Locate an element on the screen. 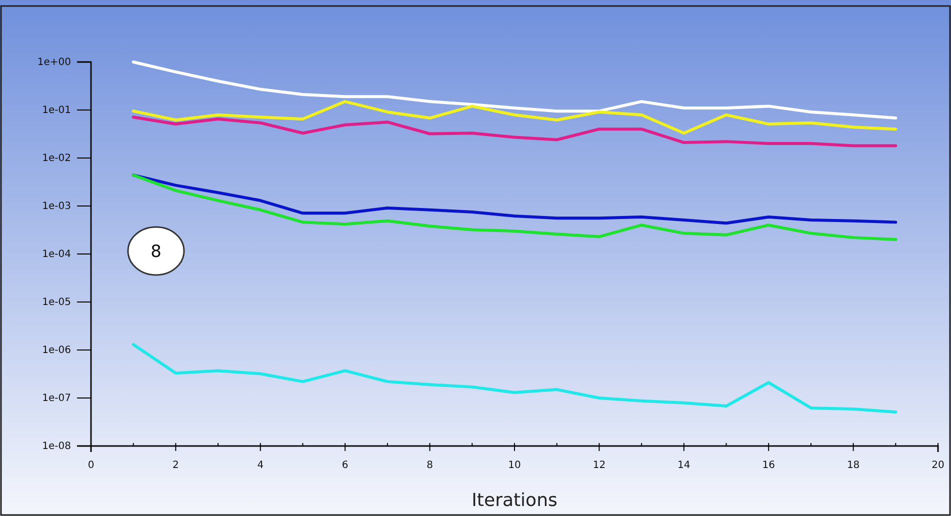 The width and height of the screenshot is (951, 516). y-tick-label: 1e-07 is located at coordinates (56, 398).